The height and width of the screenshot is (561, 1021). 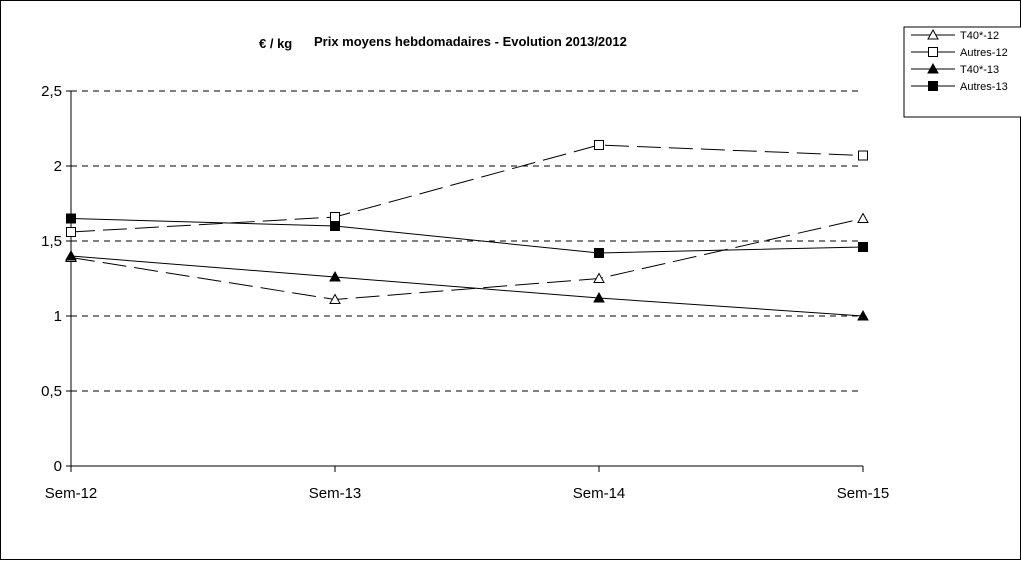 What do you see at coordinates (275, 43) in the screenshot?
I see `y-axis-label: € / kg` at bounding box center [275, 43].